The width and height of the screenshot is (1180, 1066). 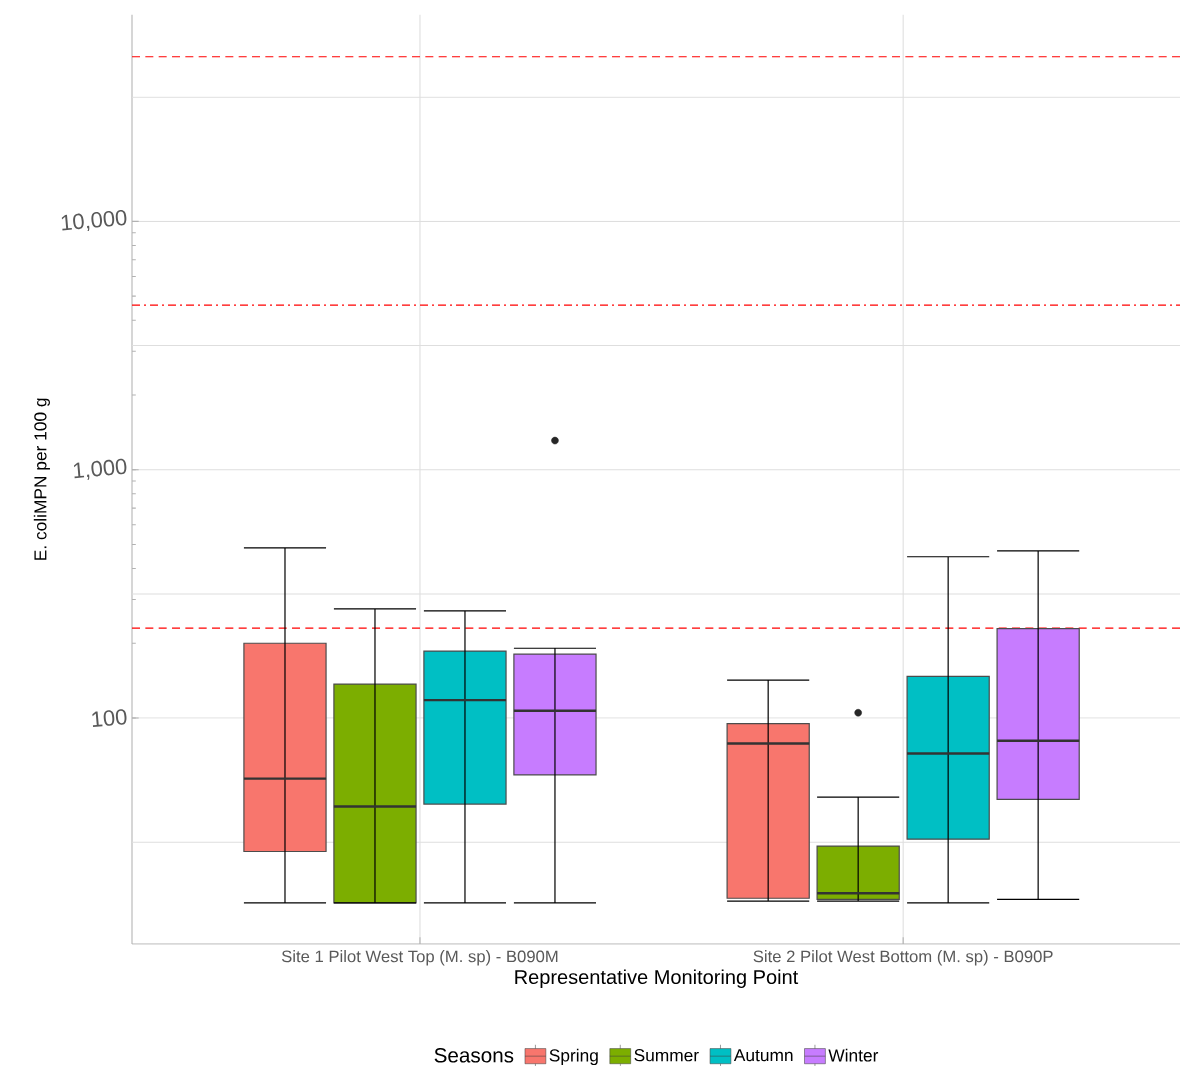 What do you see at coordinates (763, 1055) in the screenshot?
I see `legend-label: Autumn` at bounding box center [763, 1055].